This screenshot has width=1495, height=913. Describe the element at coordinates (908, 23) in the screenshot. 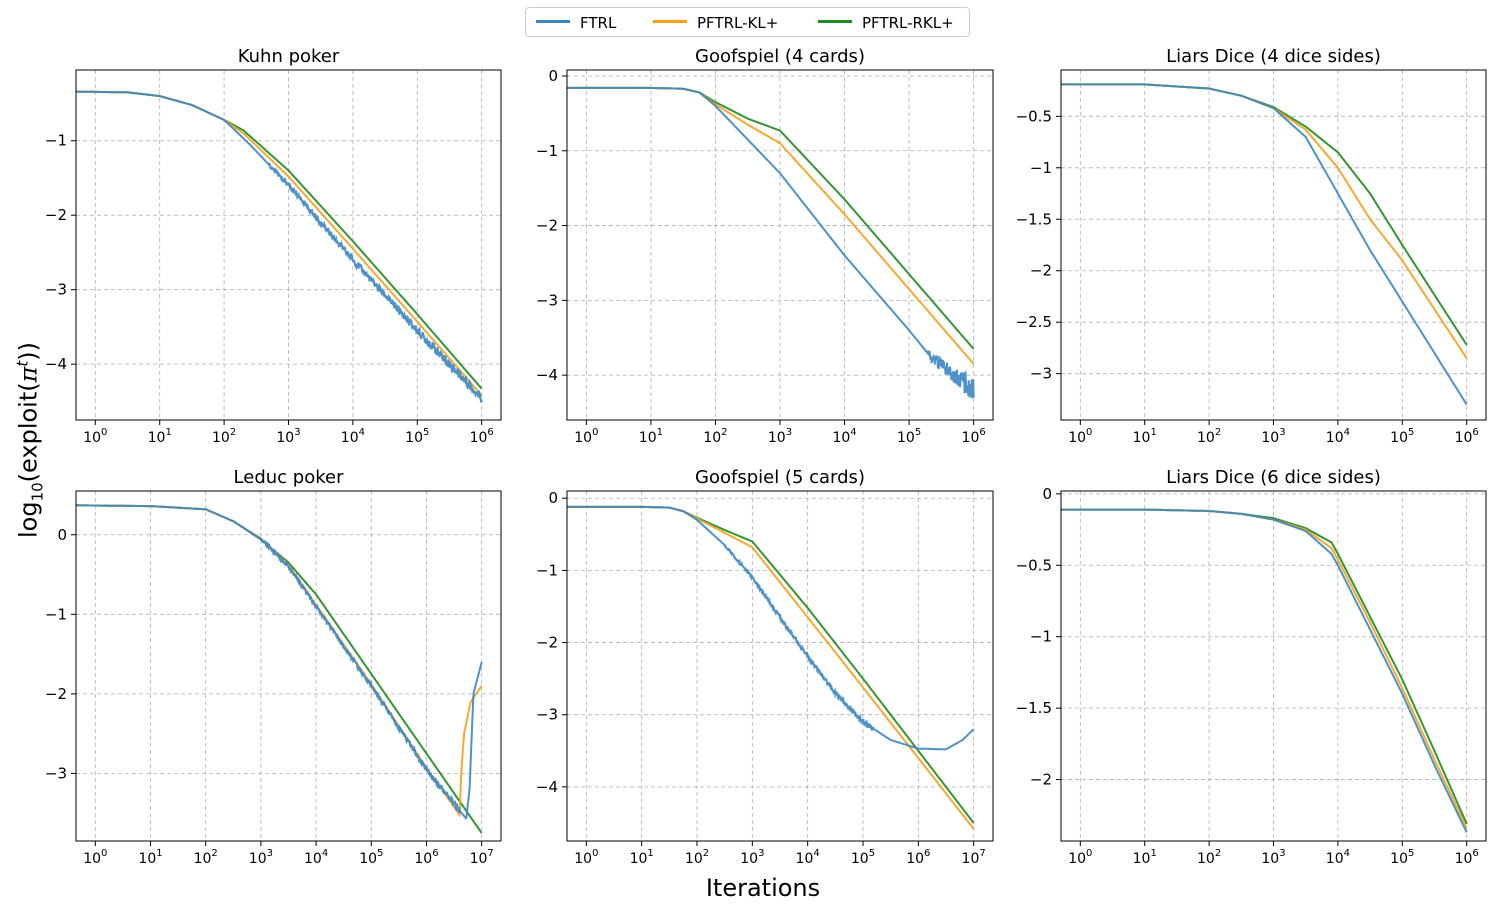

I see `legend-label-pftrl-rkl: PFTRL-RKL+` at that location.